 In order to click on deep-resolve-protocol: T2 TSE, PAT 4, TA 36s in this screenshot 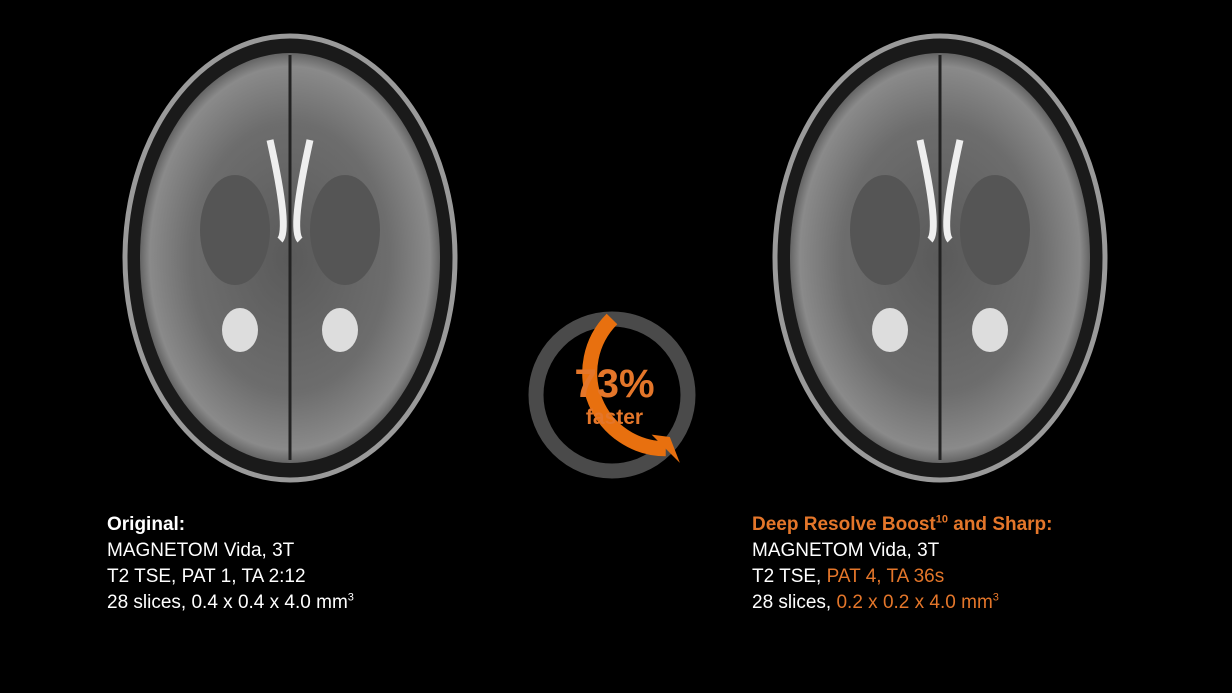, I will do `click(848, 576)`.